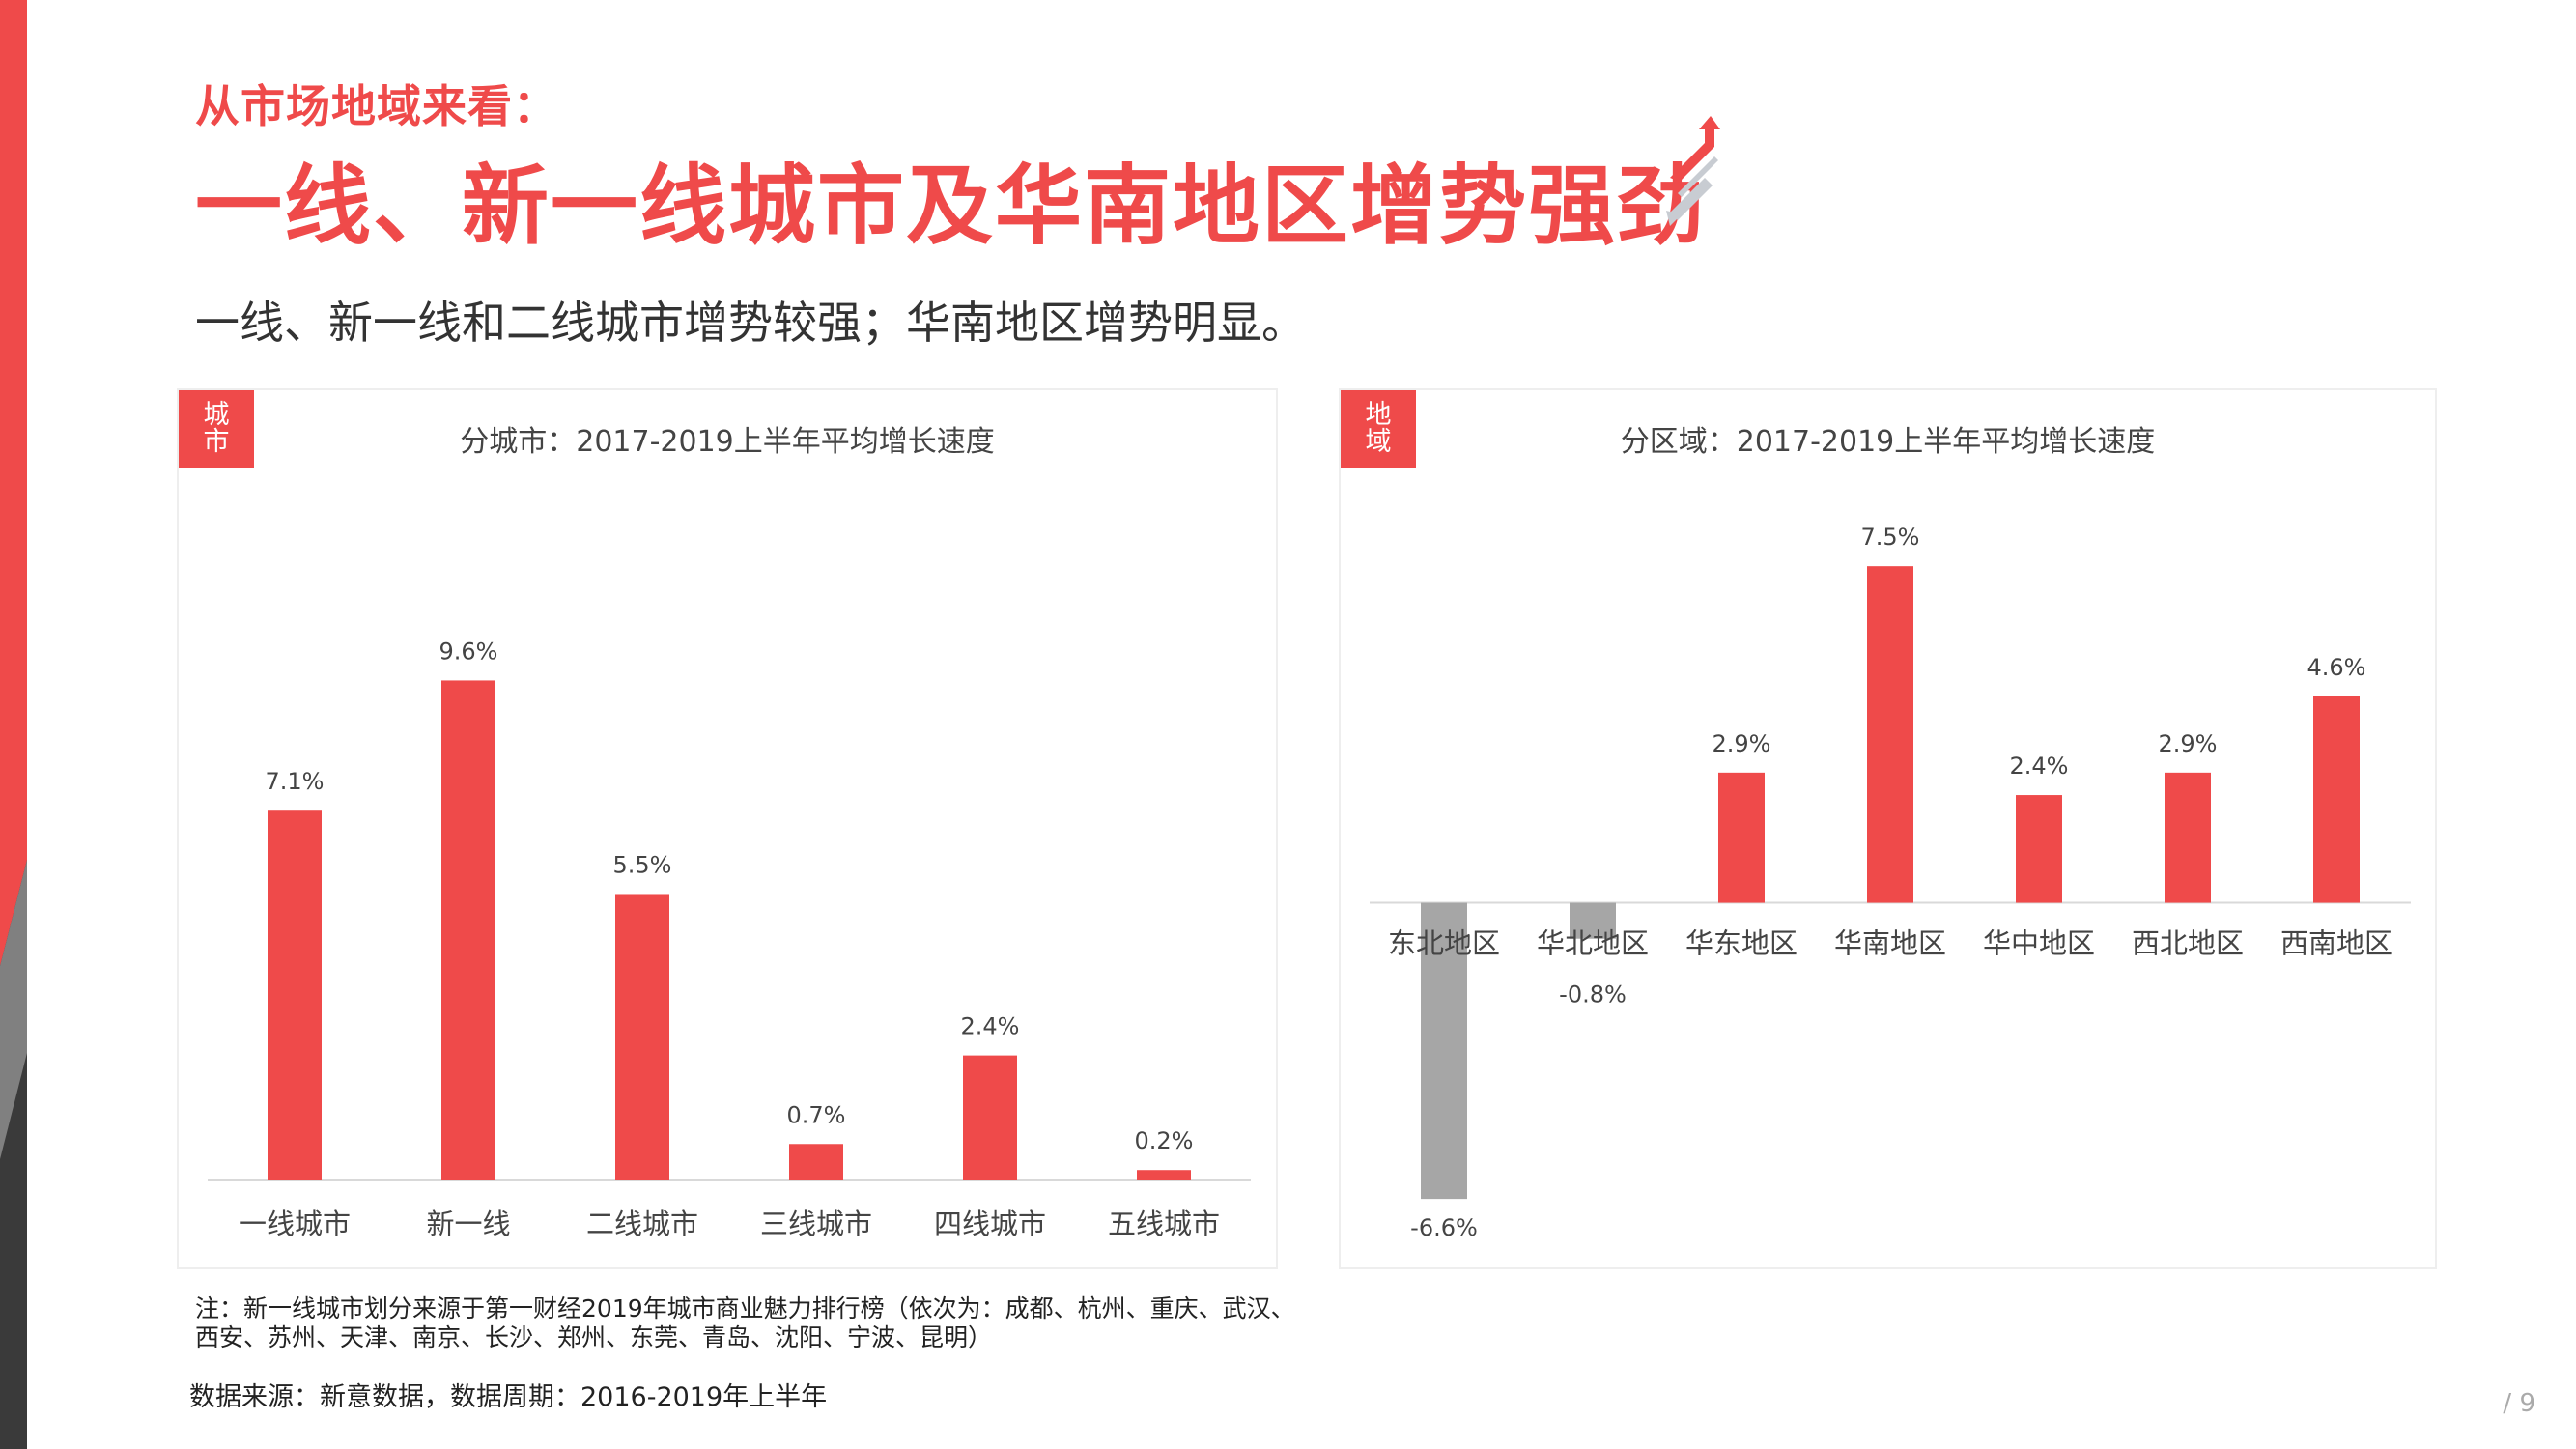 This screenshot has height=1449, width=2576. Describe the element at coordinates (1890, 943) in the screenshot. I see `region-category-label: 华南地区` at that location.